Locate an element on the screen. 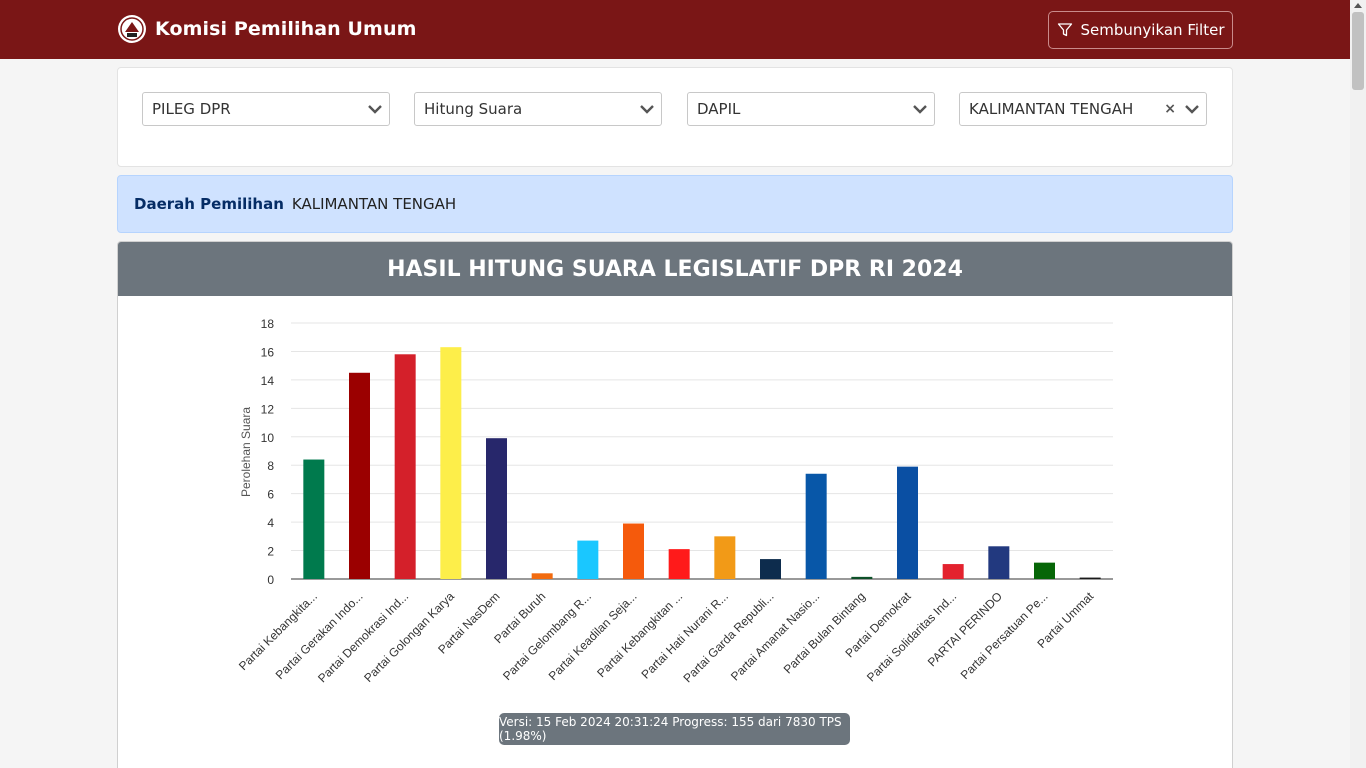  election-type-value: PILEG DPR is located at coordinates (191, 109).